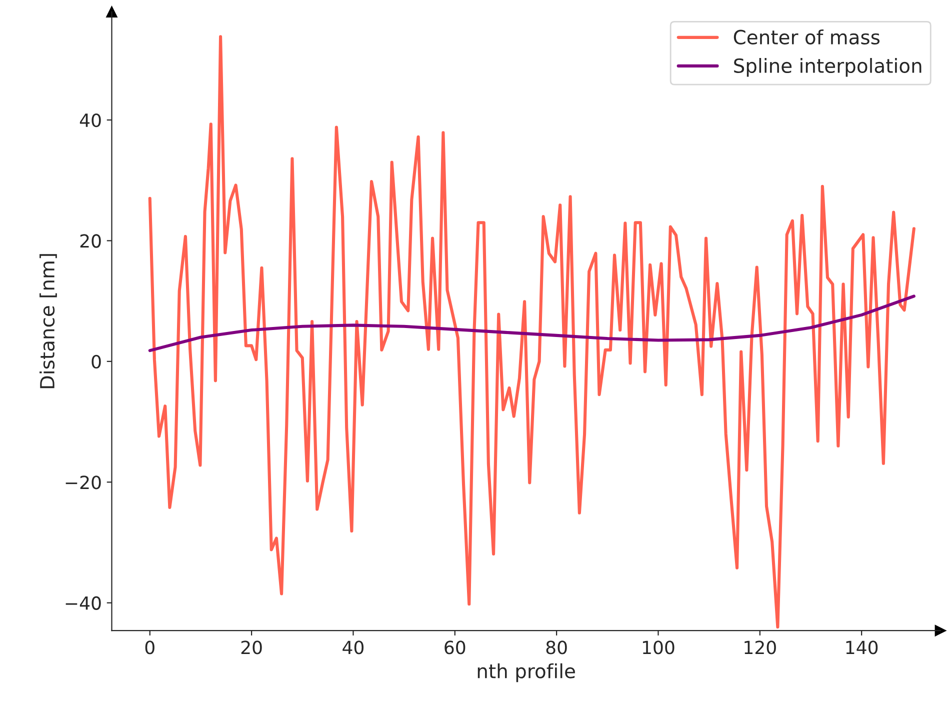  Describe the element at coordinates (807, 36) in the screenshot. I see `legend-label: Center of mass` at that location.